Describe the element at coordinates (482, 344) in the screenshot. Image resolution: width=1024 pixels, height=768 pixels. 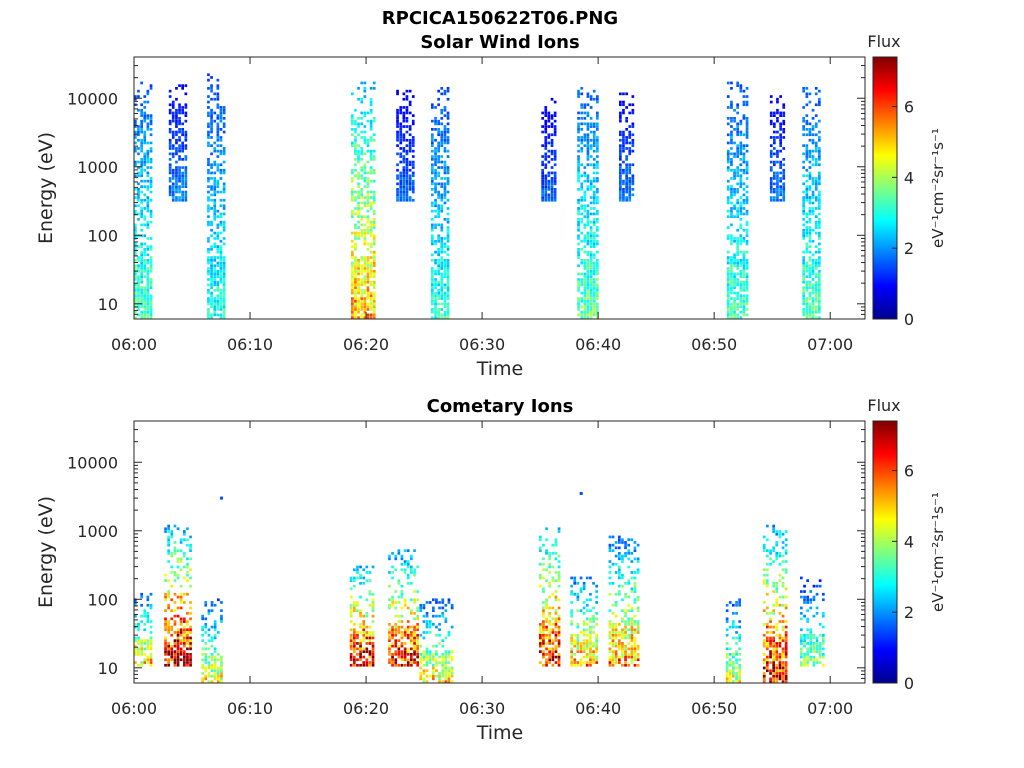
I see `x-tick-label: 06:30` at that location.